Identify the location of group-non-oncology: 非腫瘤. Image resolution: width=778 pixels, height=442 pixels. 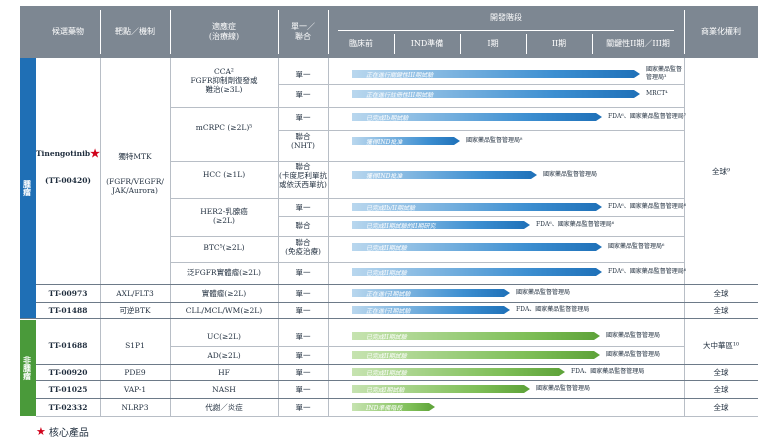
(28, 368).